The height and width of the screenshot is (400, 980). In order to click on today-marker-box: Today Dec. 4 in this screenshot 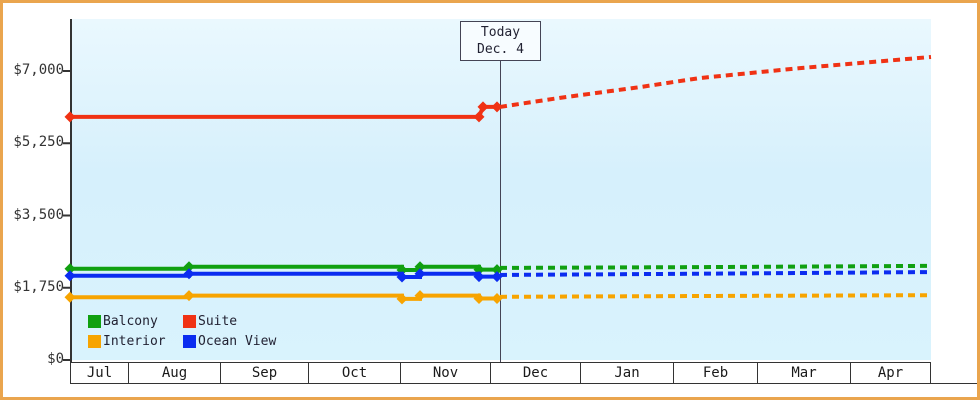, I will do `click(500, 41)`.